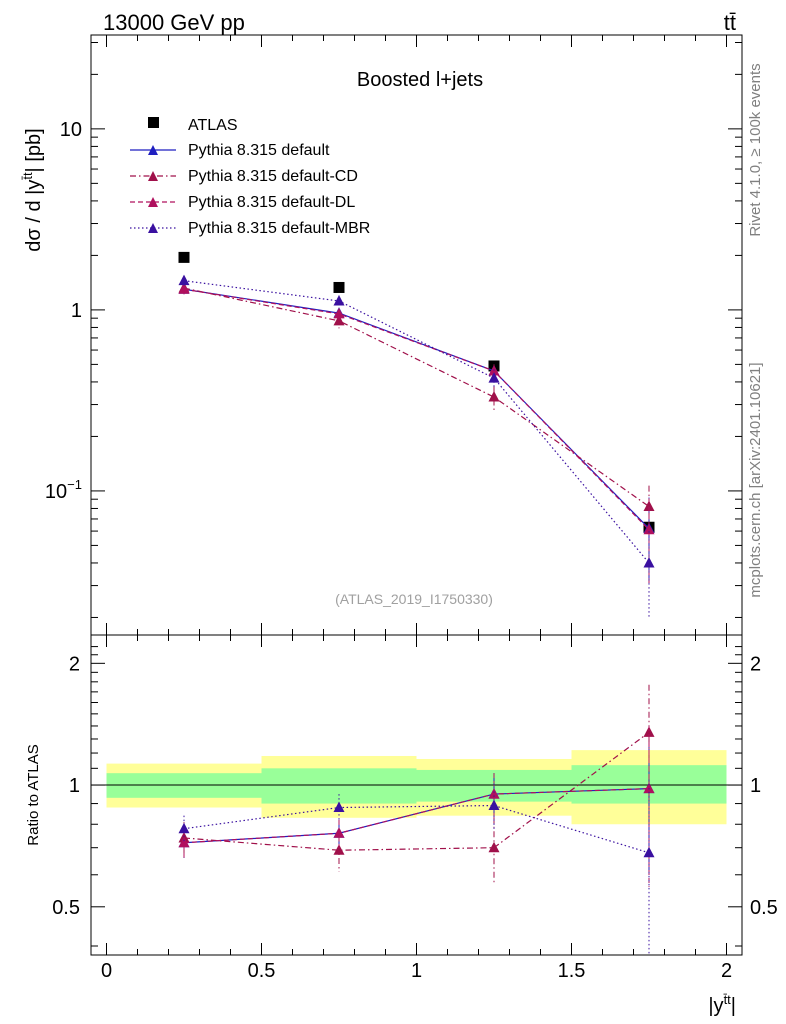 The height and width of the screenshot is (1024, 786). Describe the element at coordinates (153, 176) in the screenshot. I see `legend-cd-marker` at that location.